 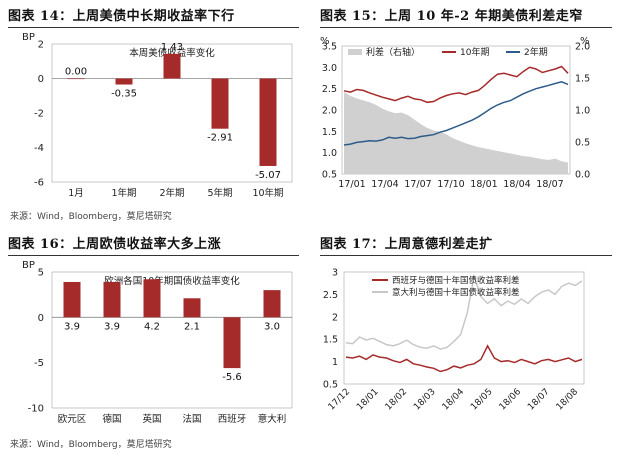 I want to click on x-tick-label: 18/08, so click(x=568, y=400).